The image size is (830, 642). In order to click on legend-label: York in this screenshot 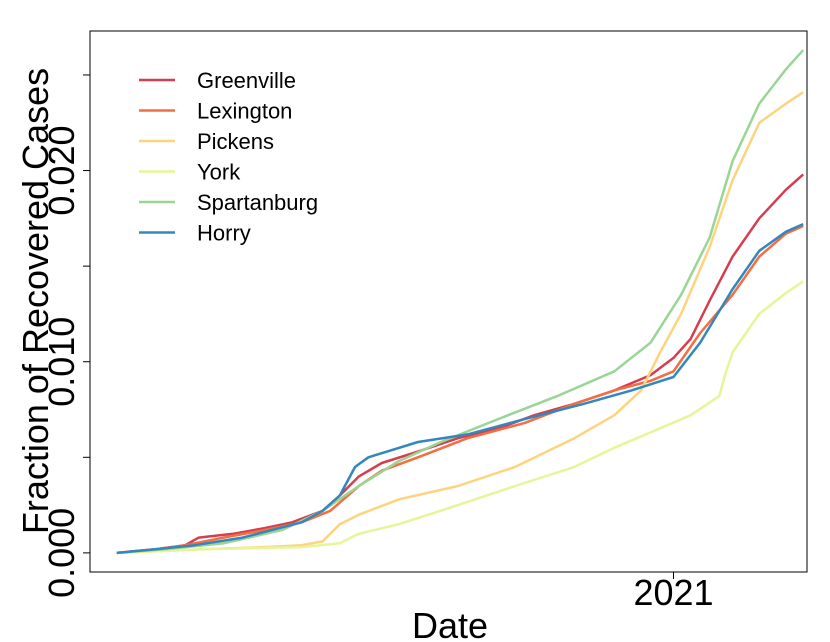, I will do `click(219, 172)`.